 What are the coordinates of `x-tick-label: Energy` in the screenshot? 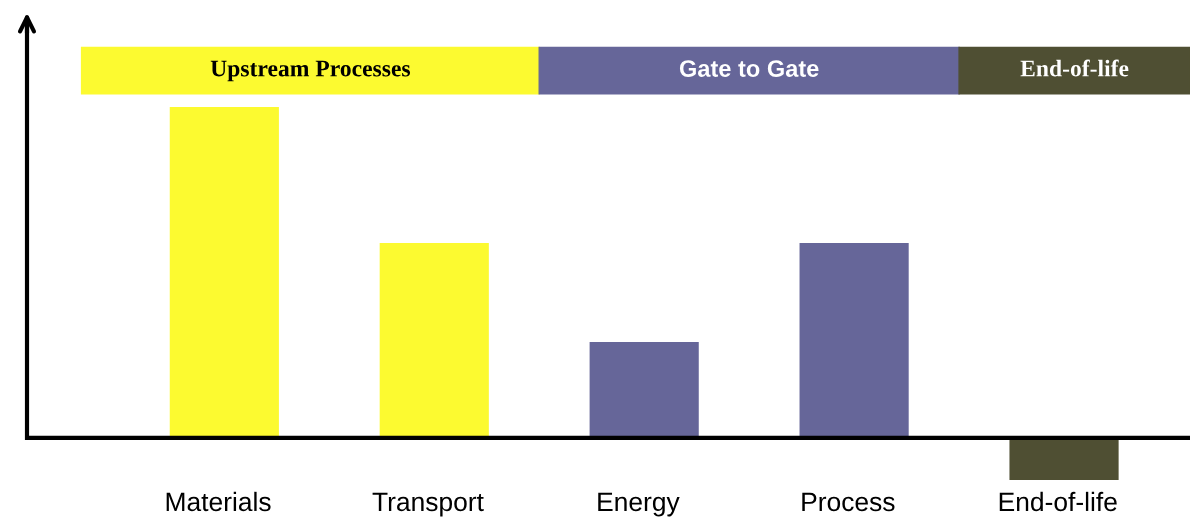 It's located at (639, 504).